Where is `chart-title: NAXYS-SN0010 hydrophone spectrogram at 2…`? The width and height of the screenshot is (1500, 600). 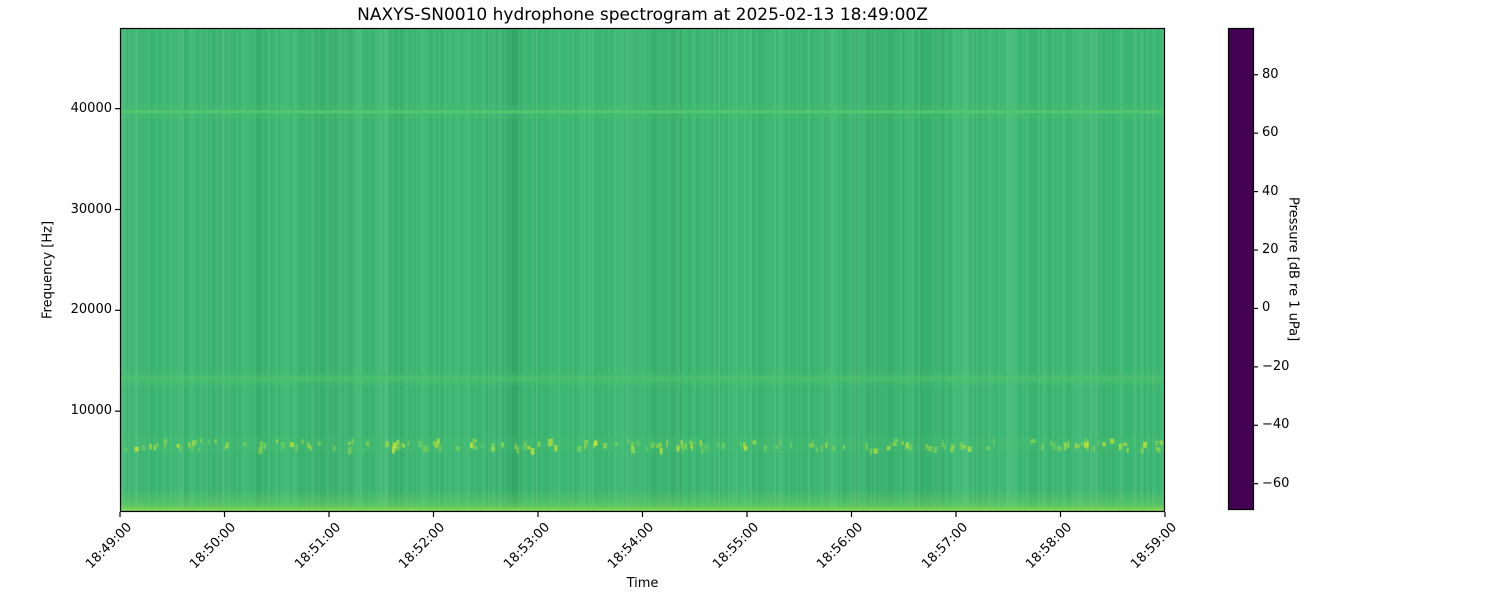 chart-title: NAXYS-SN0010 hydrophone spectrogram at 2… is located at coordinates (642, 15).